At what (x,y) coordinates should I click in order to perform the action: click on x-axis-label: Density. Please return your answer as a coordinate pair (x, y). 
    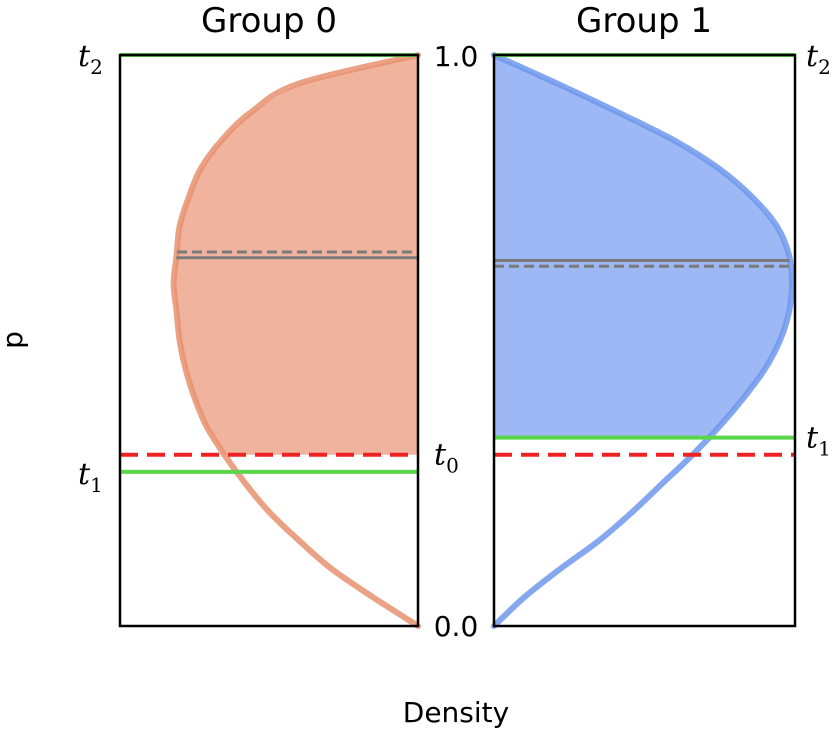
    Looking at the image, I should click on (456, 712).